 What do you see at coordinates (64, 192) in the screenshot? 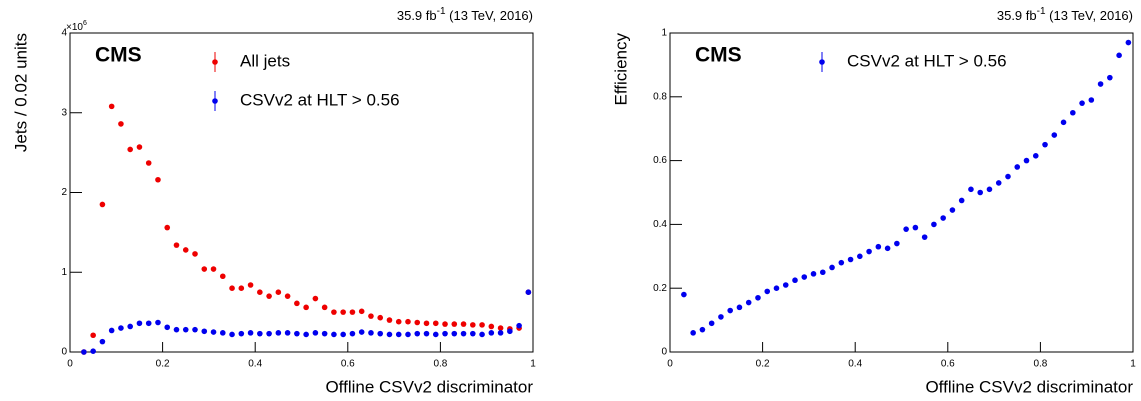
I see `y-tick-label: 2` at bounding box center [64, 192].